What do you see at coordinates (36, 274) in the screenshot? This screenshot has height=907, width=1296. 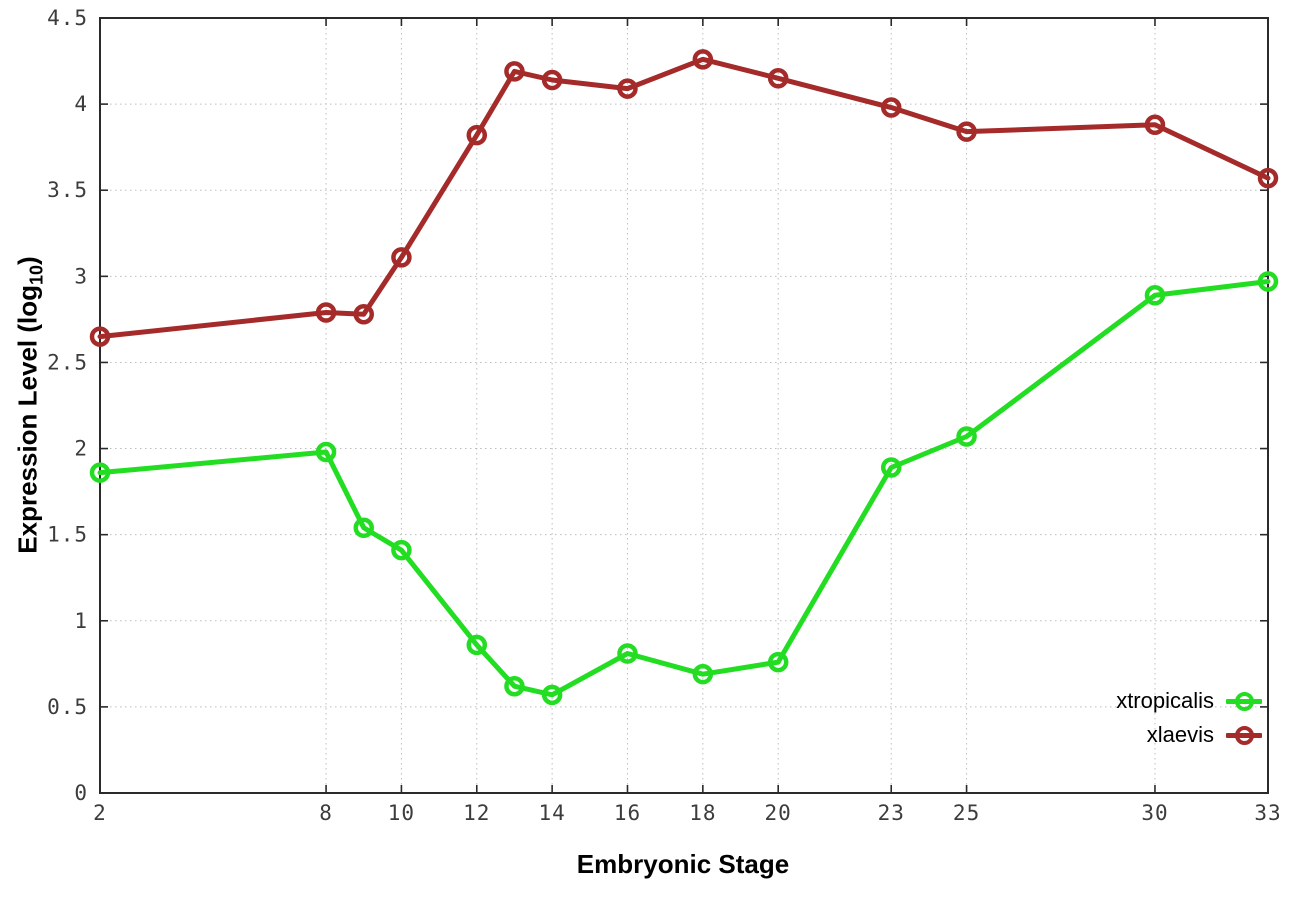 I see `y-axis-title-subscript: 10` at bounding box center [36, 274].